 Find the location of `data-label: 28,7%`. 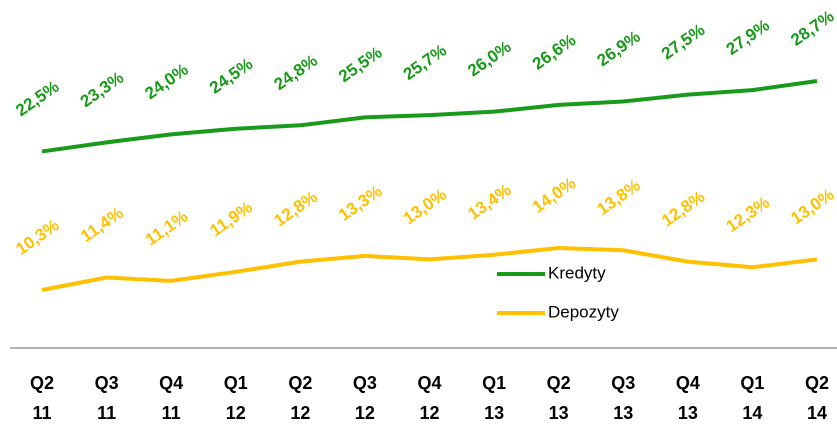

data-label: 28,7% is located at coordinates (812, 28).